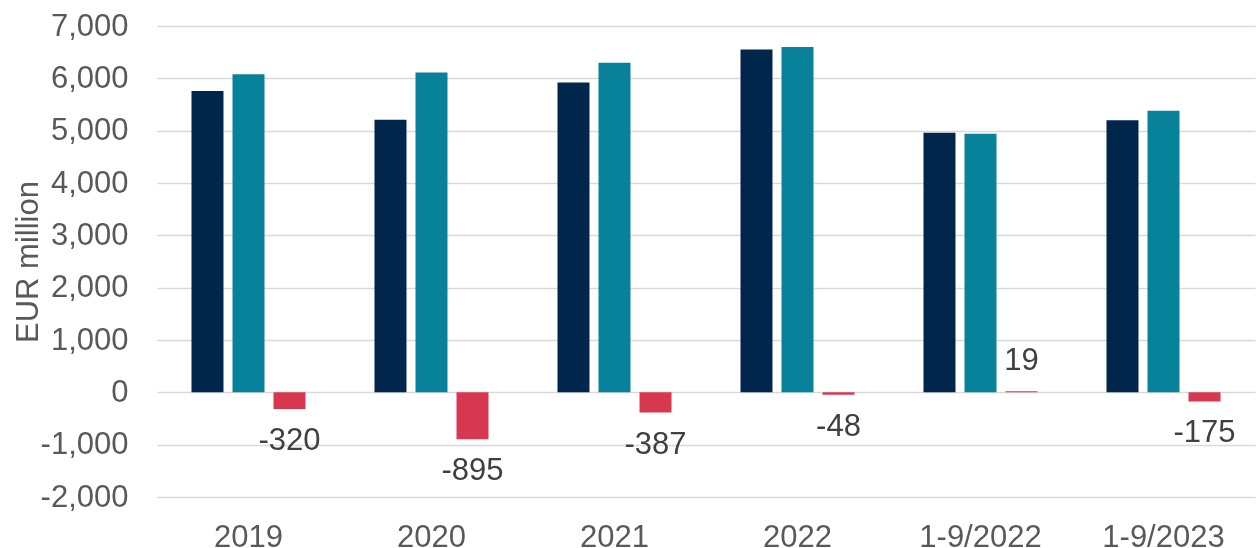 Image resolution: width=1258 pixels, height=548 pixels. Describe the element at coordinates (248, 533) in the screenshot. I see `x-tick-label: 2019` at that location.